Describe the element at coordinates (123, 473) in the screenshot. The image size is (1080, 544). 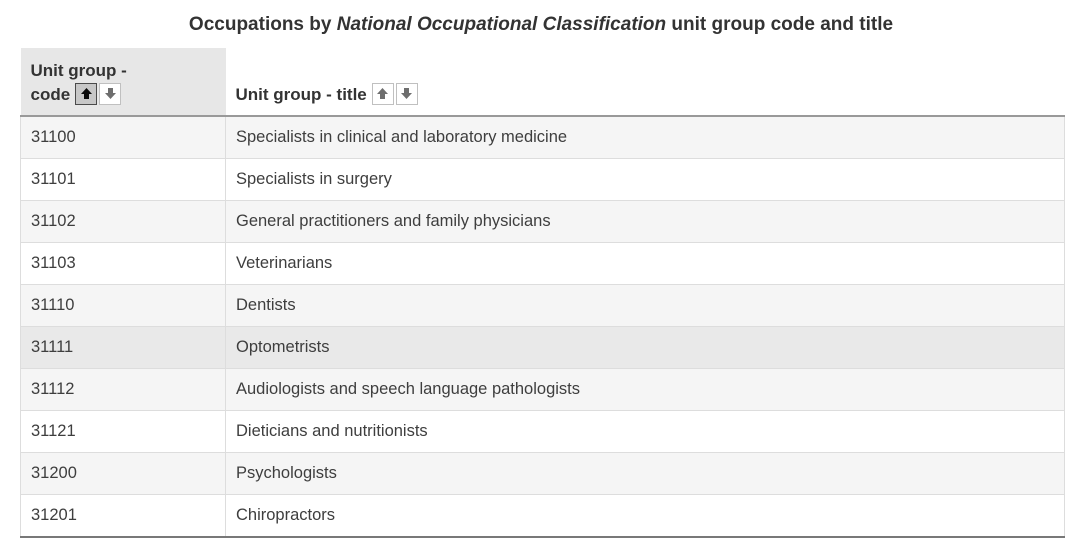
I see `unit-group-code-cell: 31200` at that location.